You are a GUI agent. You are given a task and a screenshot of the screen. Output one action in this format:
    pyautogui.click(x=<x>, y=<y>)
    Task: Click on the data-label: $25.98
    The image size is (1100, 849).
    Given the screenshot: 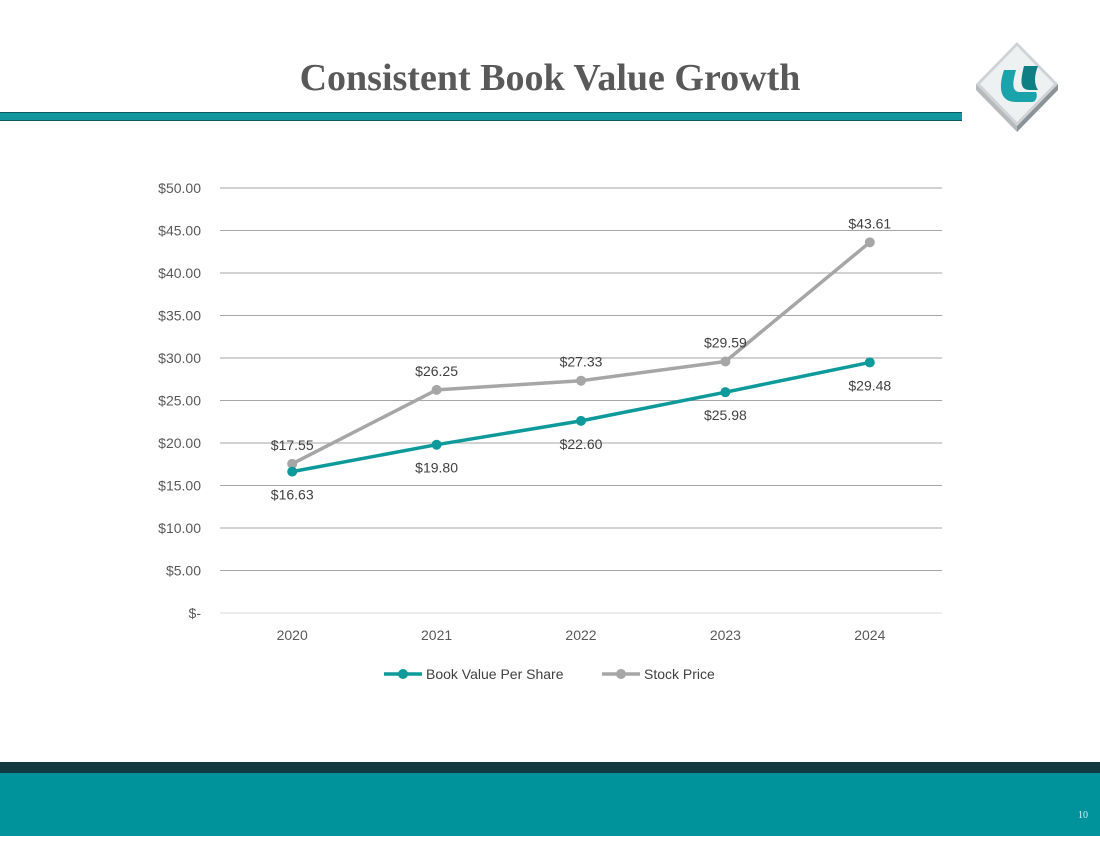 What is the action you would take?
    pyautogui.click(x=725, y=415)
    